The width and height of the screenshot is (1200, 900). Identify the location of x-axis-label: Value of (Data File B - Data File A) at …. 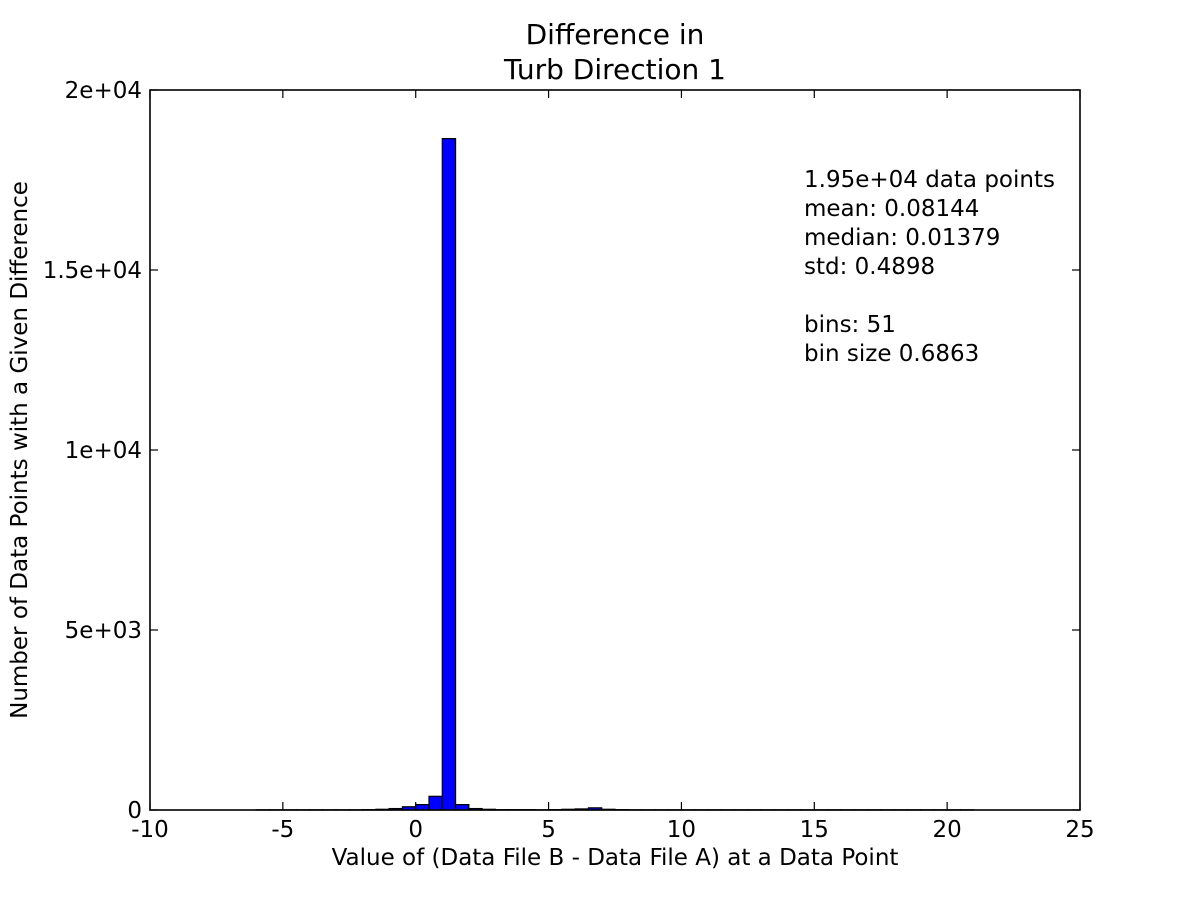
(615, 858).